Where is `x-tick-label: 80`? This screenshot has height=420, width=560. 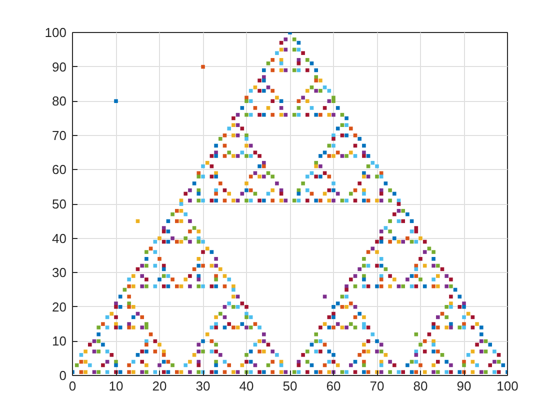
x-tick-label: 80 is located at coordinates (420, 386).